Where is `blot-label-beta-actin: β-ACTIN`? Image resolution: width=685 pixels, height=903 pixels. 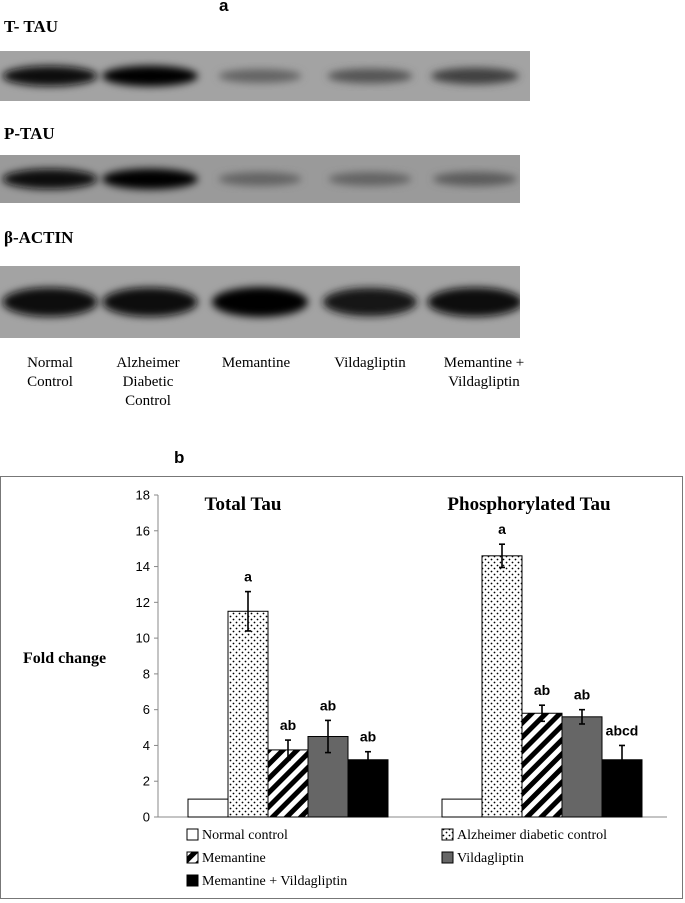
blot-label-beta-actin: β-ACTIN is located at coordinates (39, 237).